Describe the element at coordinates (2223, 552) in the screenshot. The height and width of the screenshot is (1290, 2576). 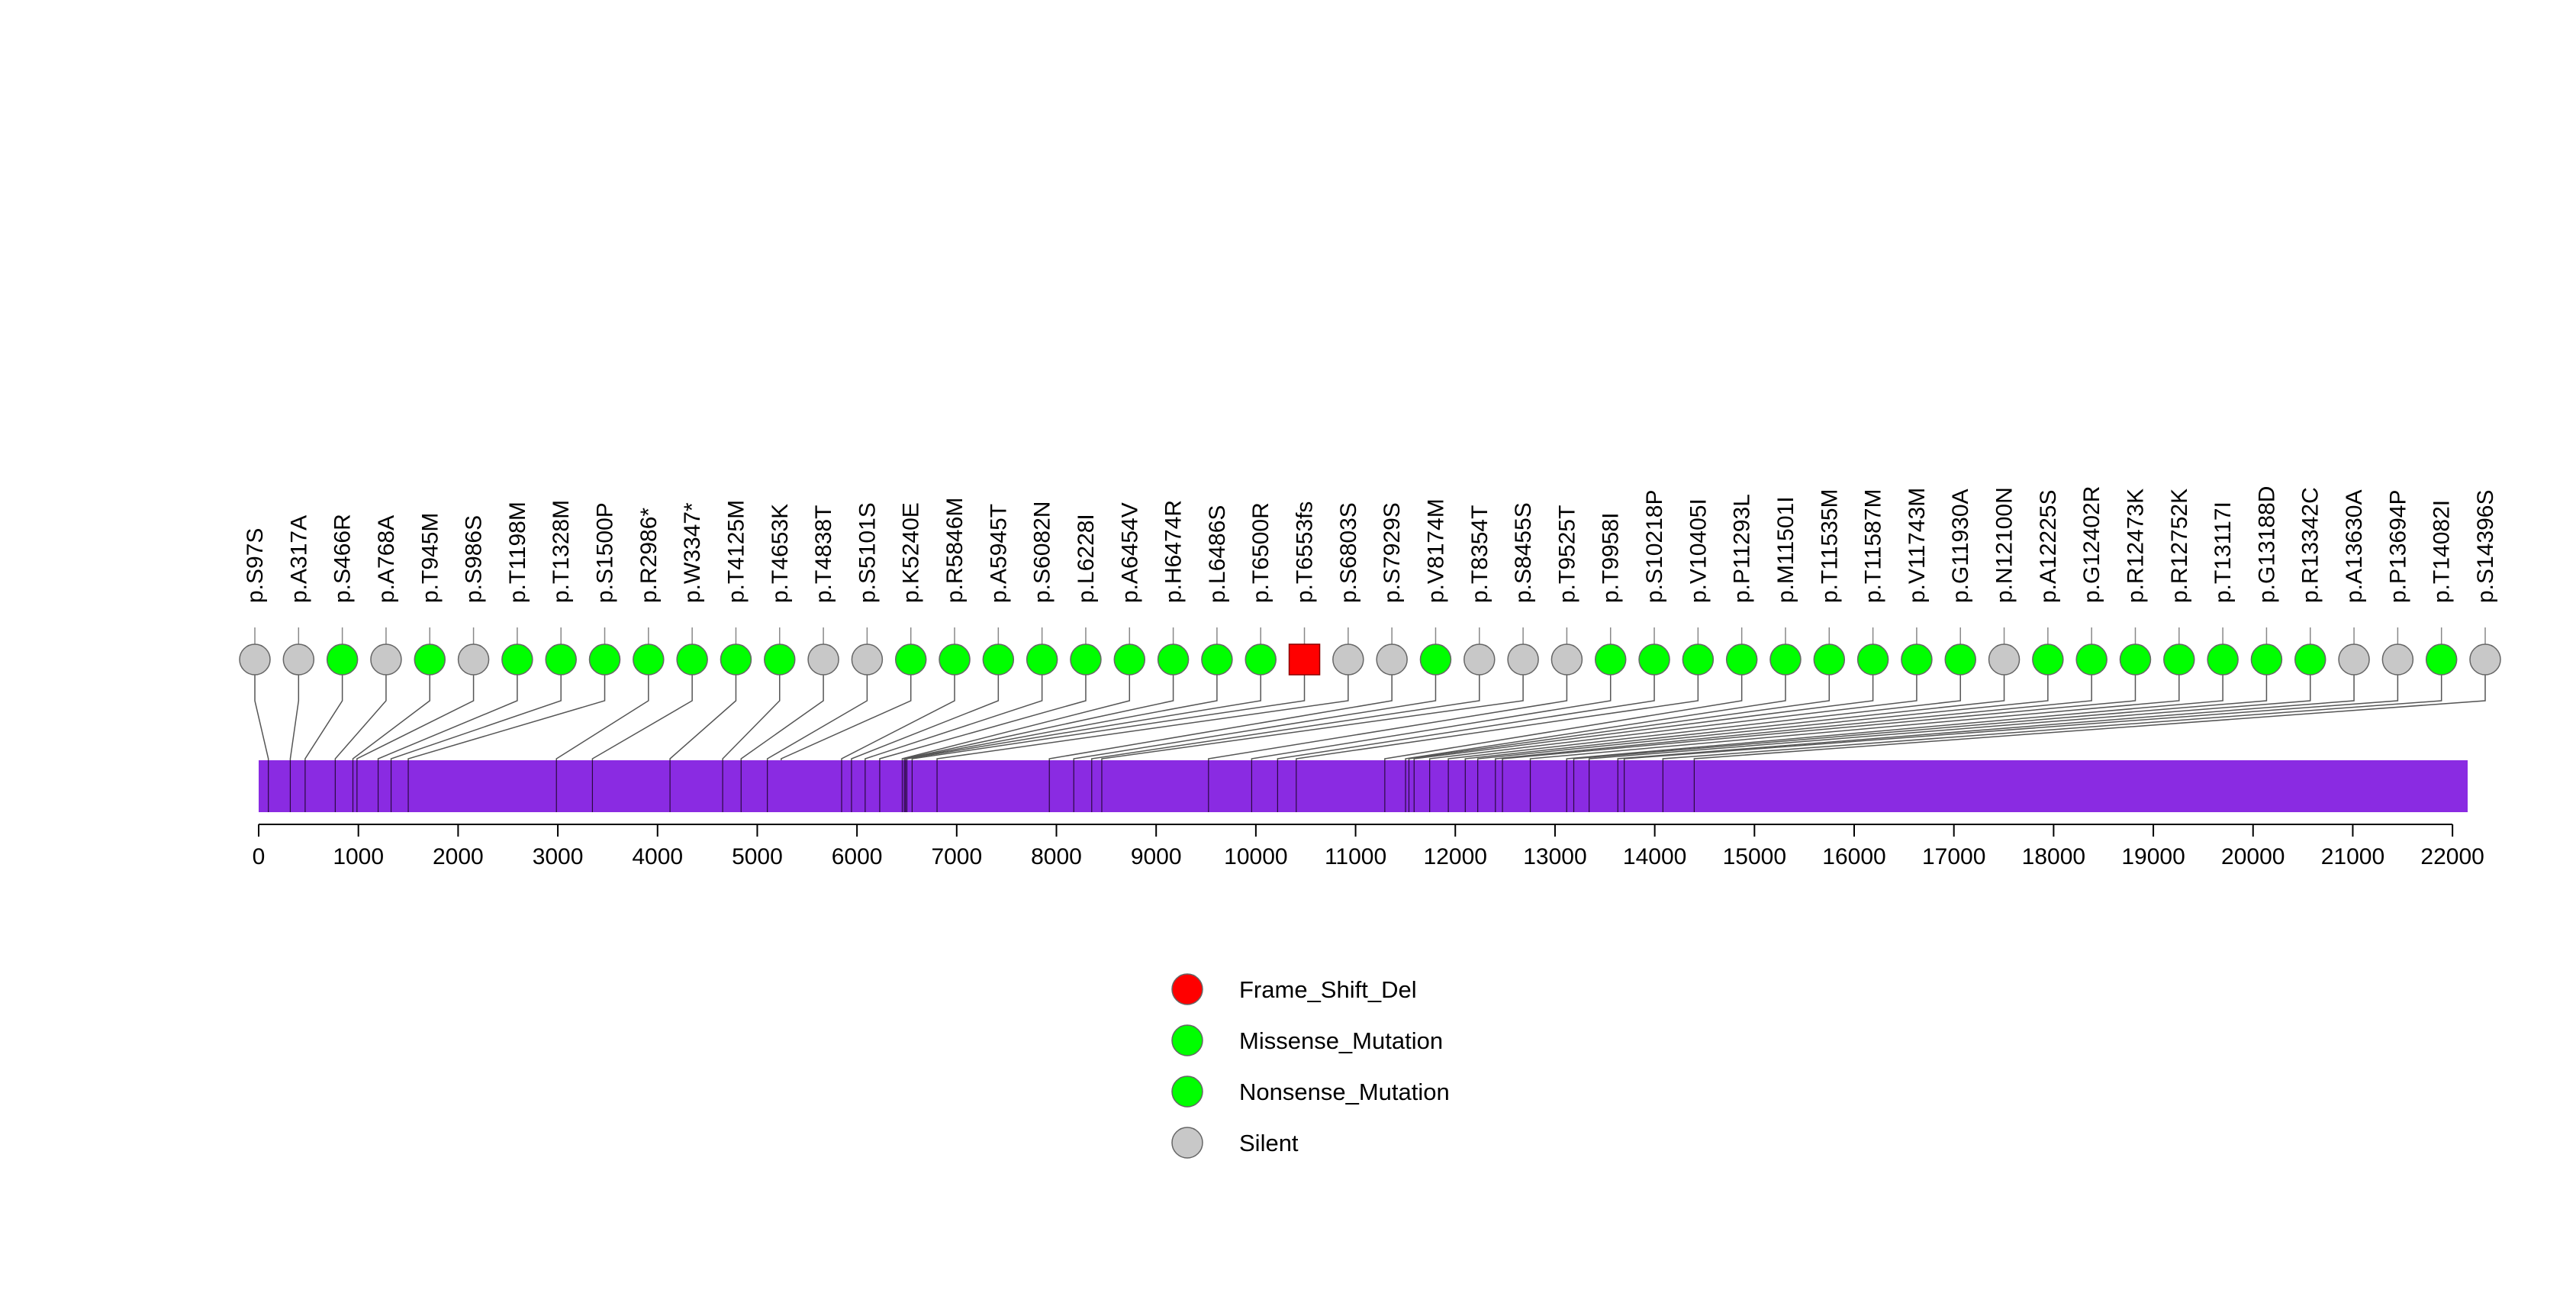
I see `mutation-label: p.T13117I` at that location.